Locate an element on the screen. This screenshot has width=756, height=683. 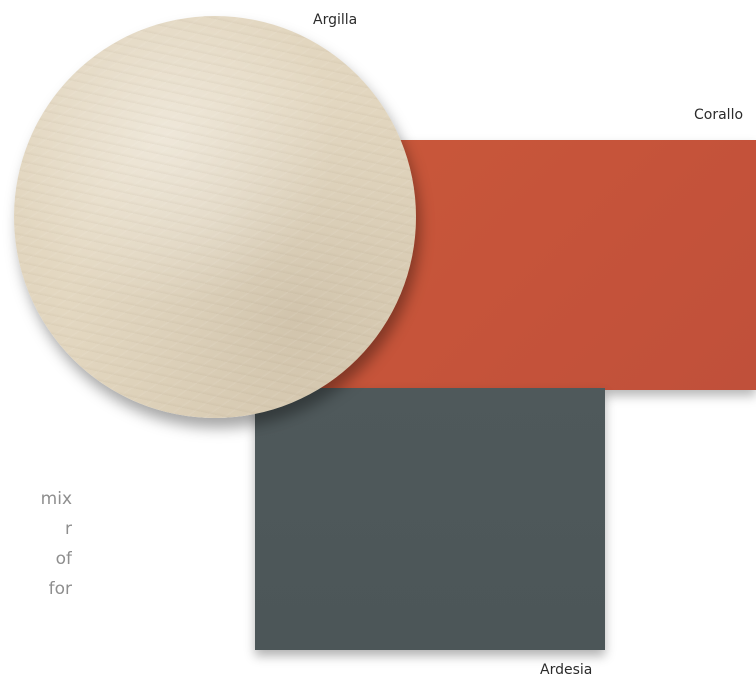
description-paragraph: mix r of for is located at coordinates (36, 544).